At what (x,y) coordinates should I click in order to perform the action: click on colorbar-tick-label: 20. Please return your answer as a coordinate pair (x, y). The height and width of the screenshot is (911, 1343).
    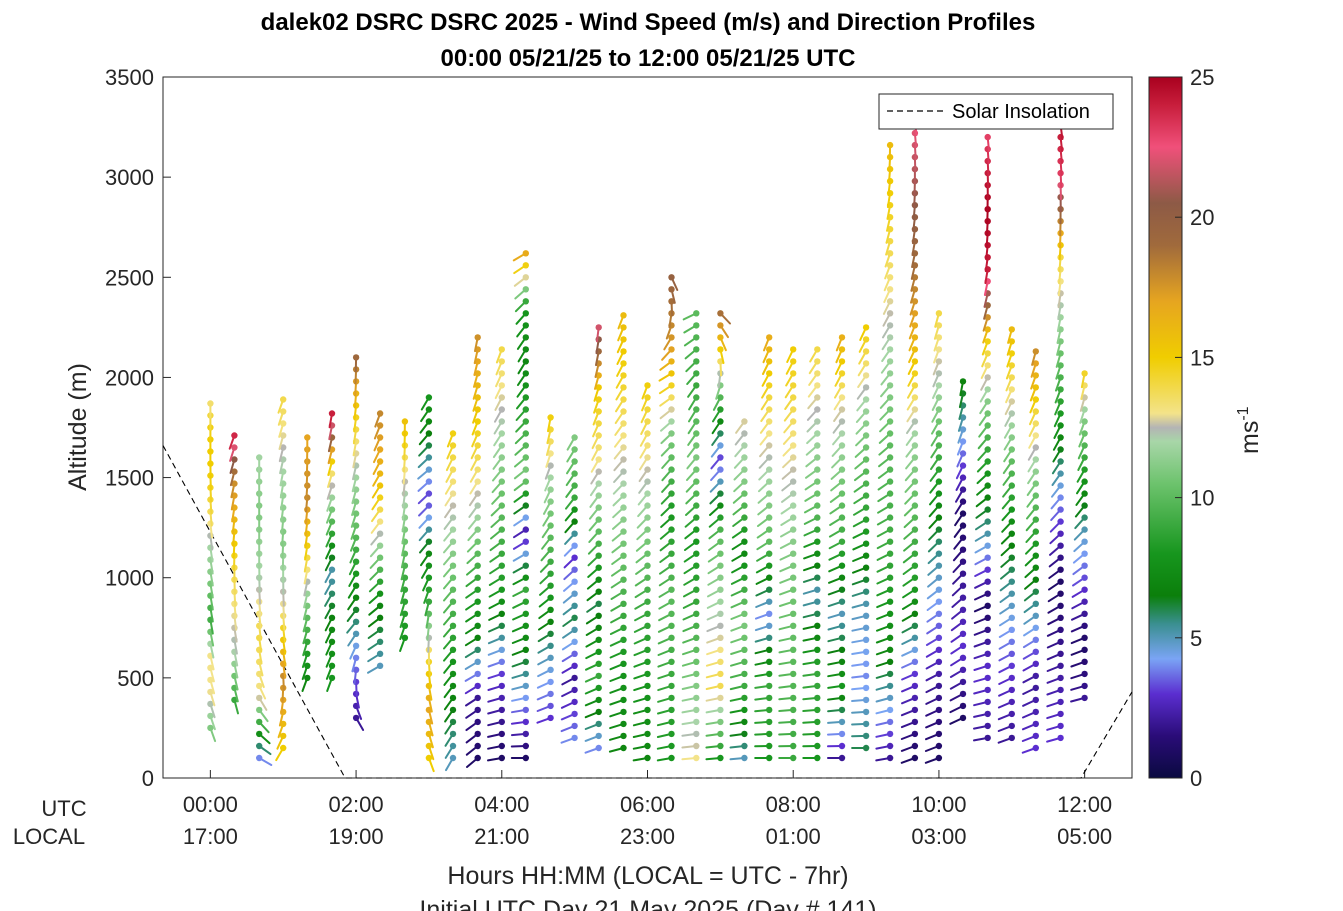
    Looking at the image, I should click on (1202, 217).